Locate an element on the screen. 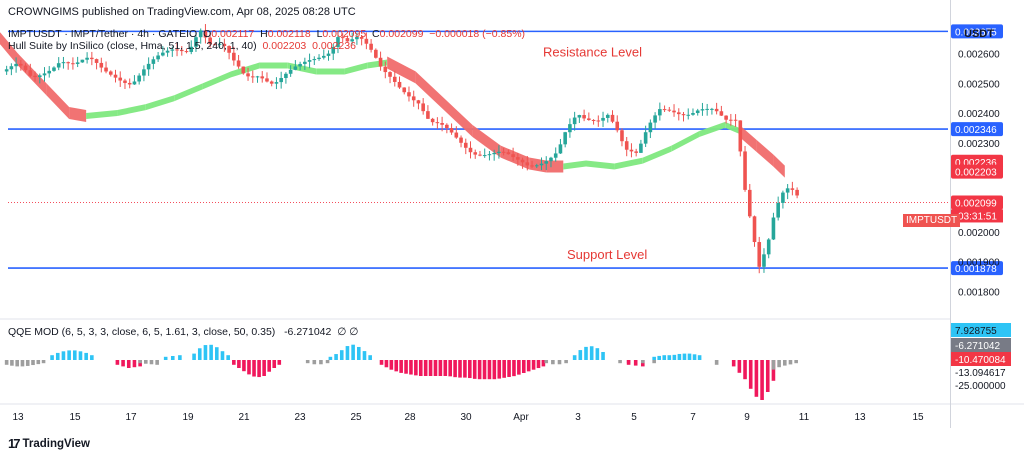 Image resolution: width=1024 pixels, height=458 pixels. time-tick-label: 25 is located at coordinates (356, 417).